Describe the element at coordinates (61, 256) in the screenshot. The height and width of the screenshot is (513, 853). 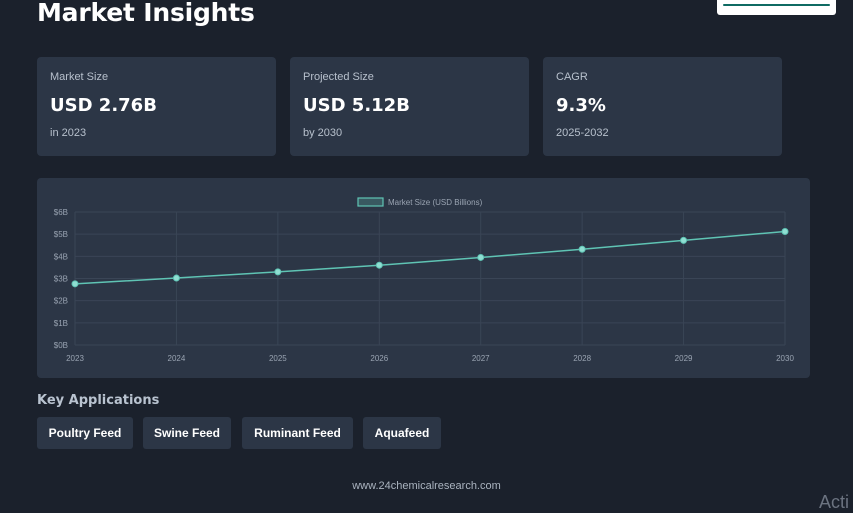
I see `y-tick-label: $4B` at that location.